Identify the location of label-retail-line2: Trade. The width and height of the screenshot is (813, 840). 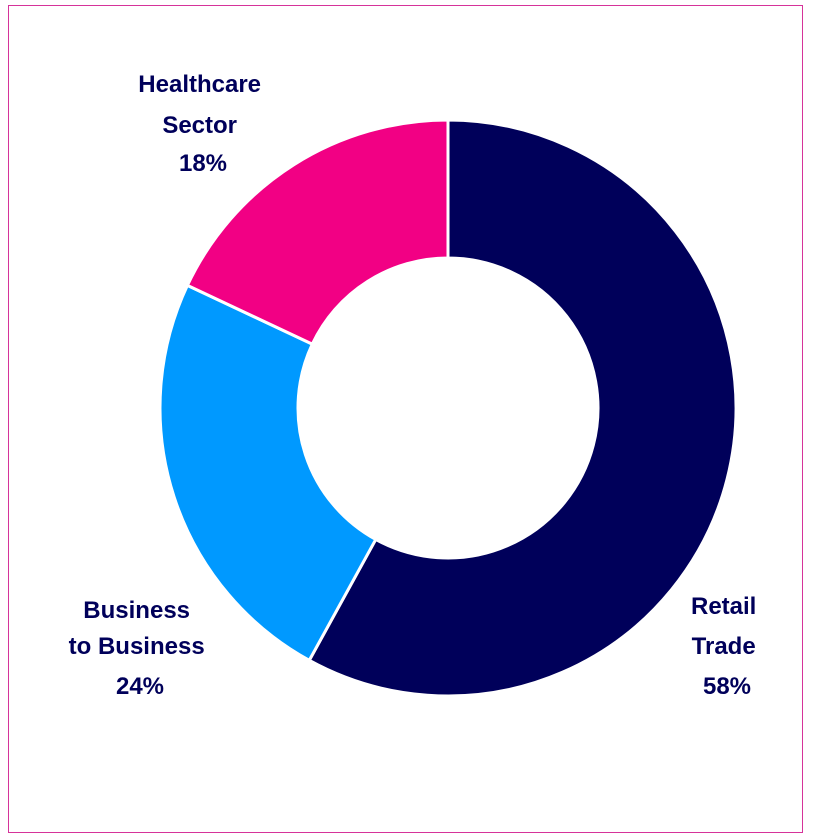
(724, 646).